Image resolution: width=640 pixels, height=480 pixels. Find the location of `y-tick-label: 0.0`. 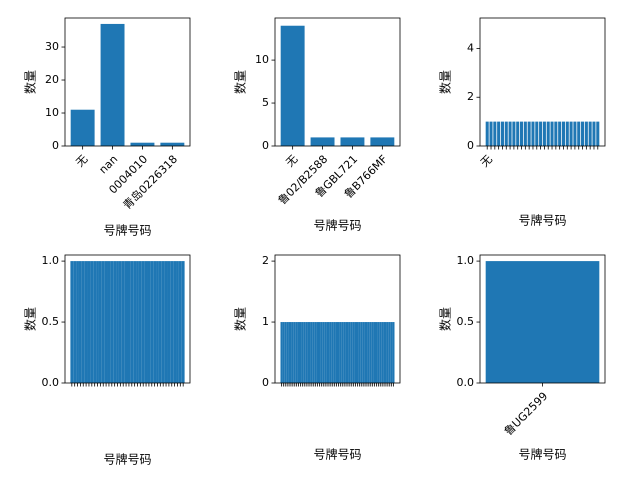

y-tick-label: 0.0 is located at coordinates (466, 382).